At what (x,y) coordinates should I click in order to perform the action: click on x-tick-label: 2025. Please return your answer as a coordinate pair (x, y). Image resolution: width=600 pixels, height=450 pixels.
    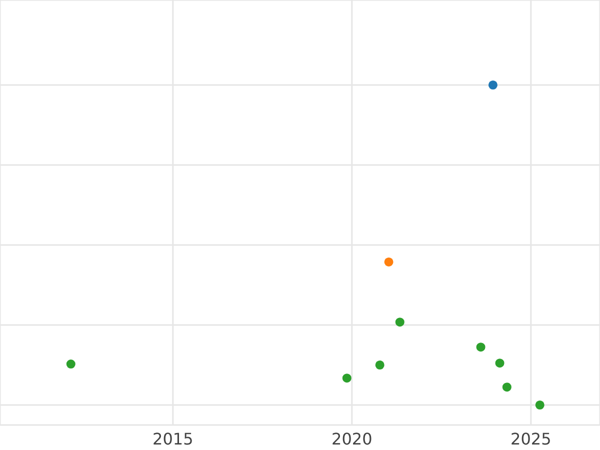
    Looking at the image, I should click on (531, 438).